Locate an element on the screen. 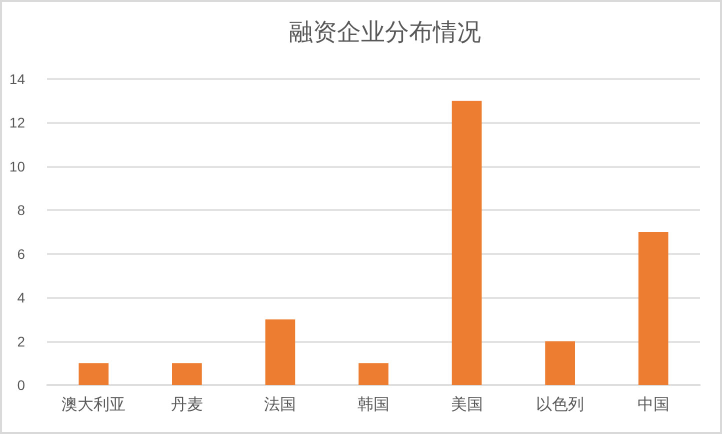  y-tick-label: 0 is located at coordinates (21, 385).